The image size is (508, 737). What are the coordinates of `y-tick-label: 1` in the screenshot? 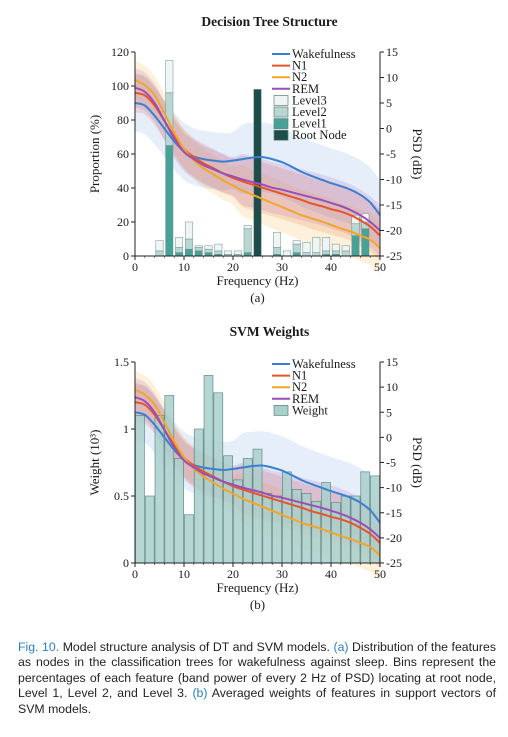 It's located at (126, 429).